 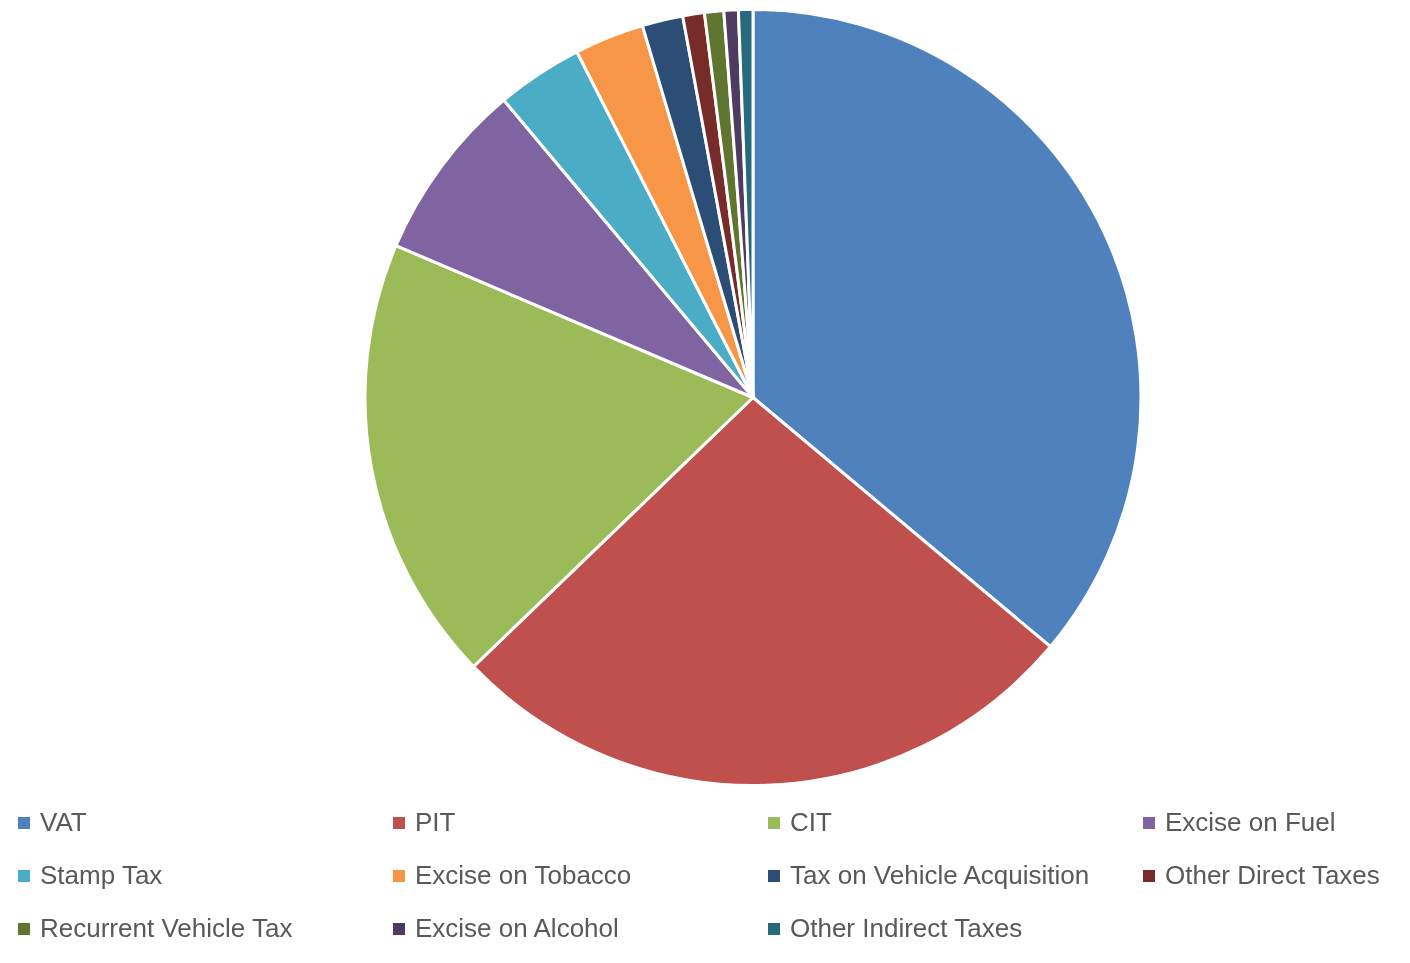 I want to click on legend-label: Other Indirect Taxes, so click(x=906, y=928).